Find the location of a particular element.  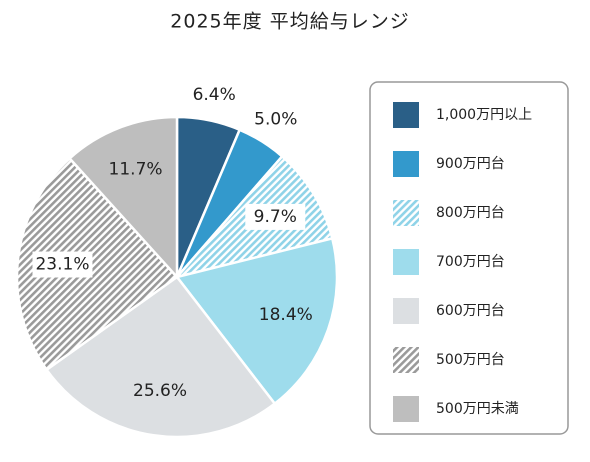

value-label: 9.7% is located at coordinates (275, 217).